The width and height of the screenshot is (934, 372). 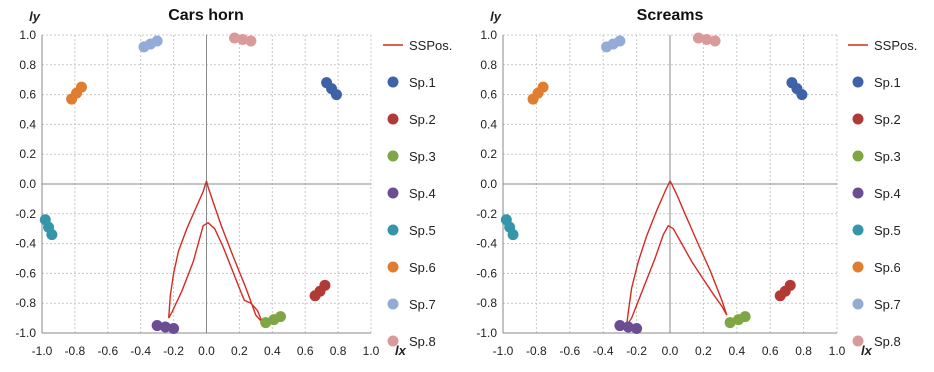 I want to click on y-tick-label: -0.4, so click(x=25, y=244).